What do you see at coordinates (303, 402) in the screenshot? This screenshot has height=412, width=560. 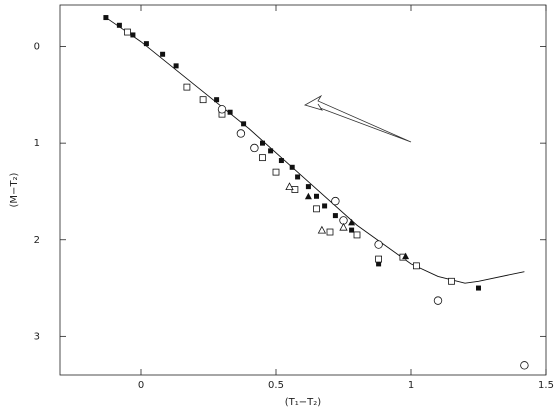 I see `x-axis-label: (T₁−T₂)` at bounding box center [303, 402].